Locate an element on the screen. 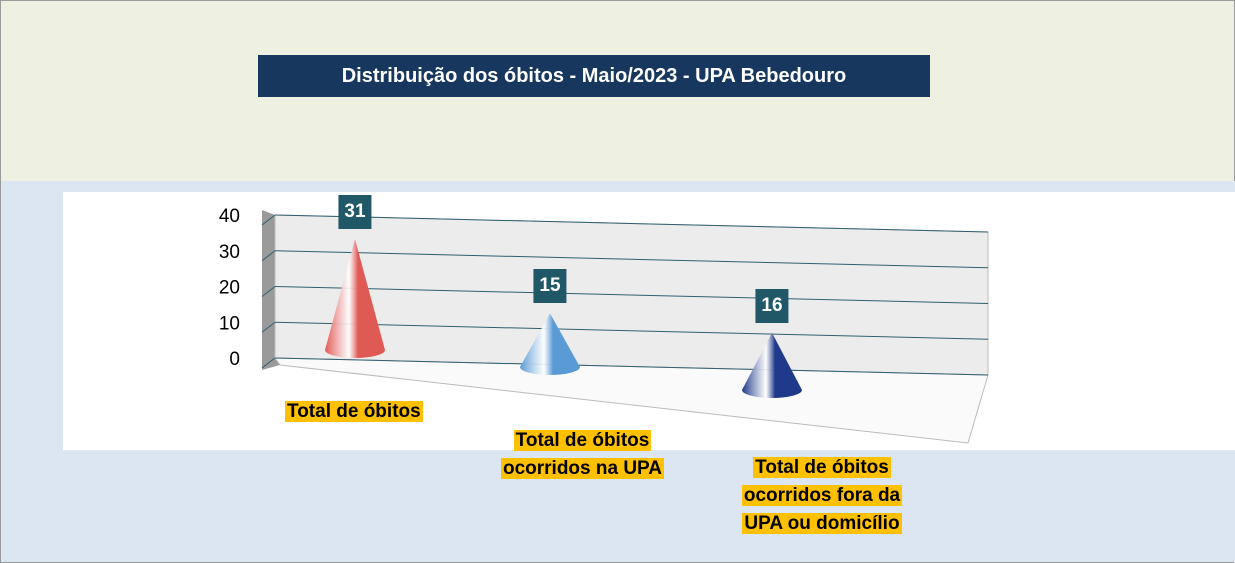 The height and width of the screenshot is (563, 1235). value-label: 15 is located at coordinates (550, 286).